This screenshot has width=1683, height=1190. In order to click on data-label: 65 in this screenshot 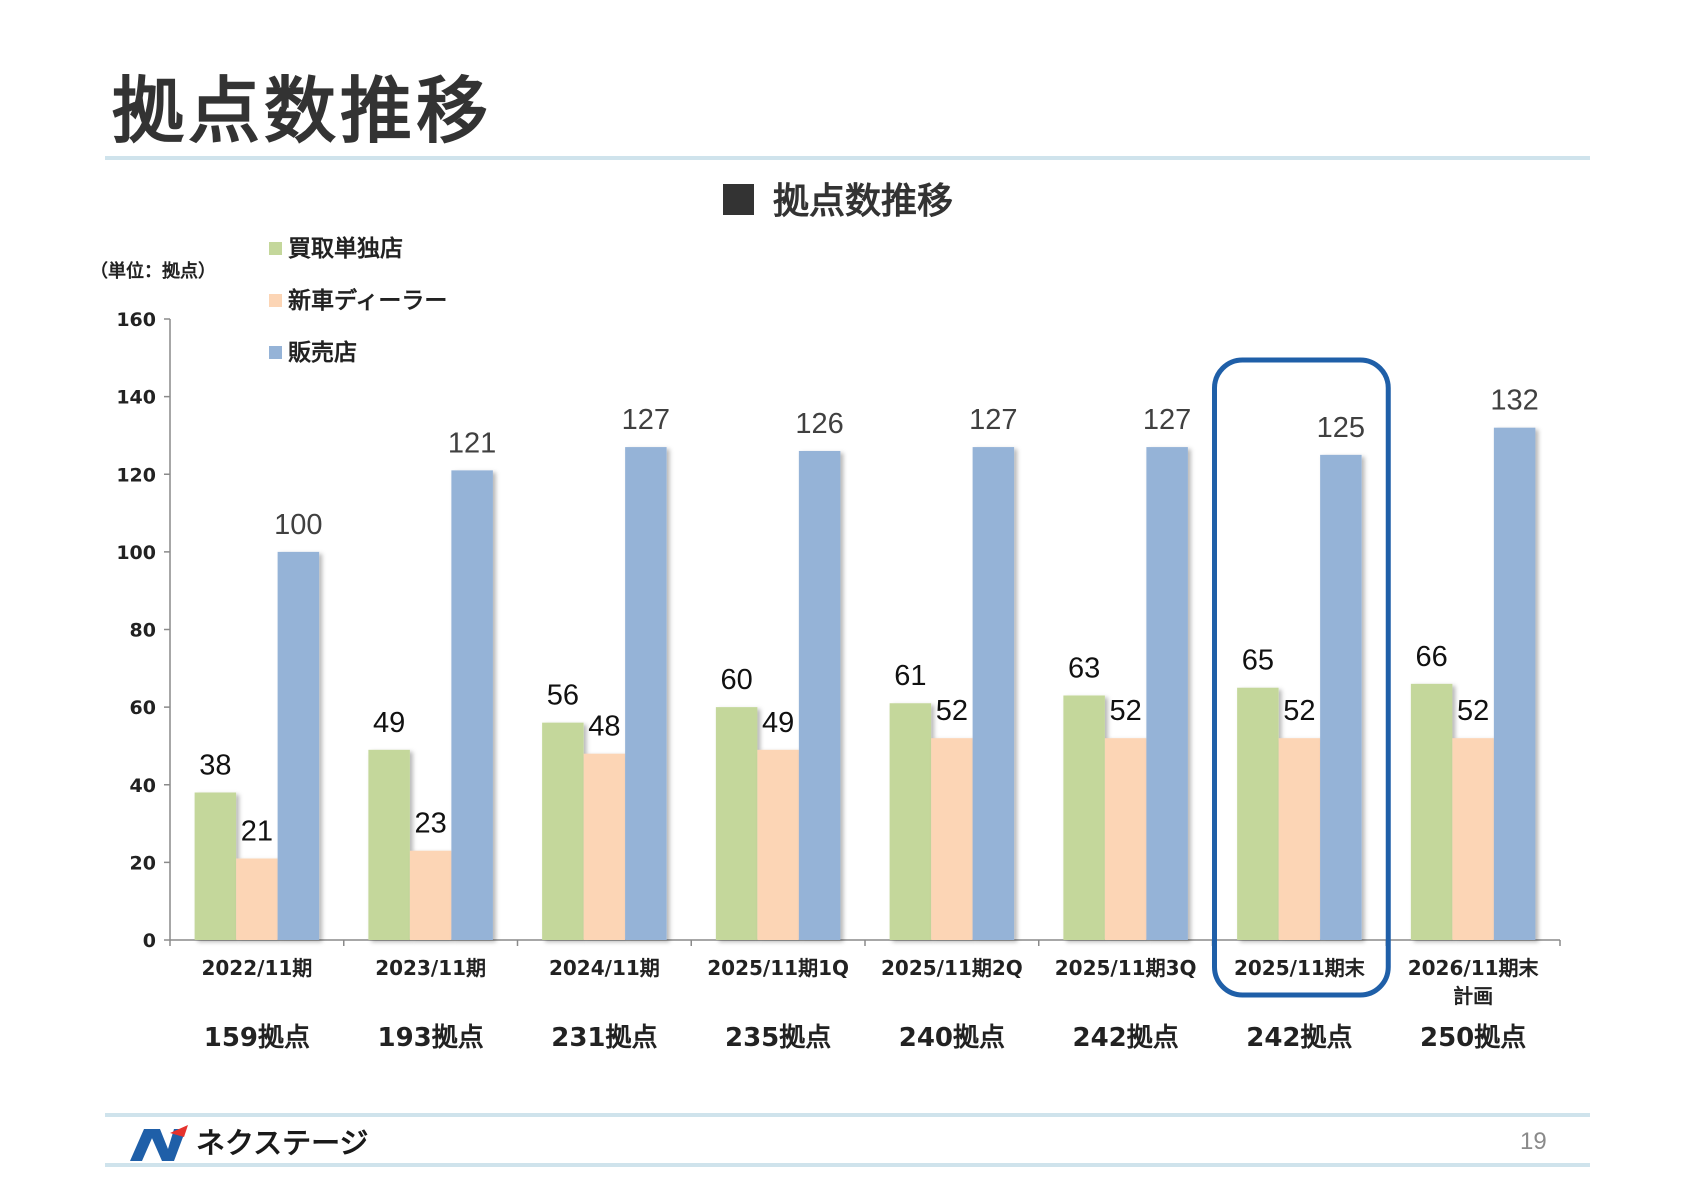, I will do `click(1258, 661)`.